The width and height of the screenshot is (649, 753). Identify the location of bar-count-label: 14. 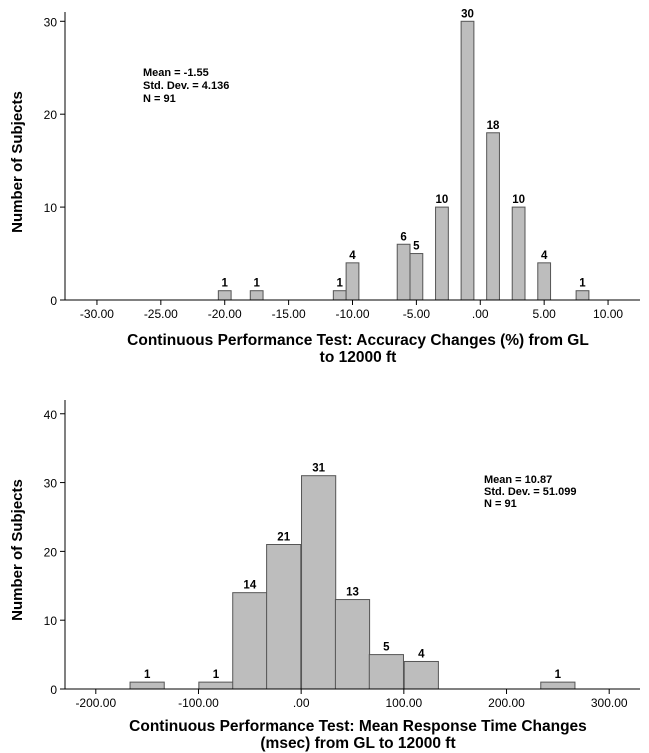
(249, 586).